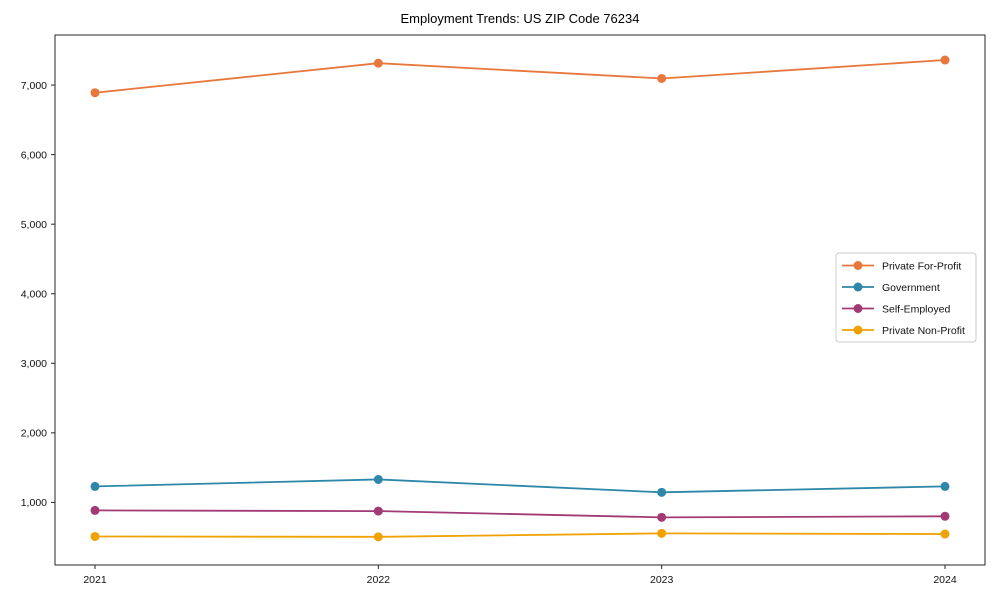 The width and height of the screenshot is (1000, 600). Describe the element at coordinates (520, 486) in the screenshot. I see `series-line-government` at that location.